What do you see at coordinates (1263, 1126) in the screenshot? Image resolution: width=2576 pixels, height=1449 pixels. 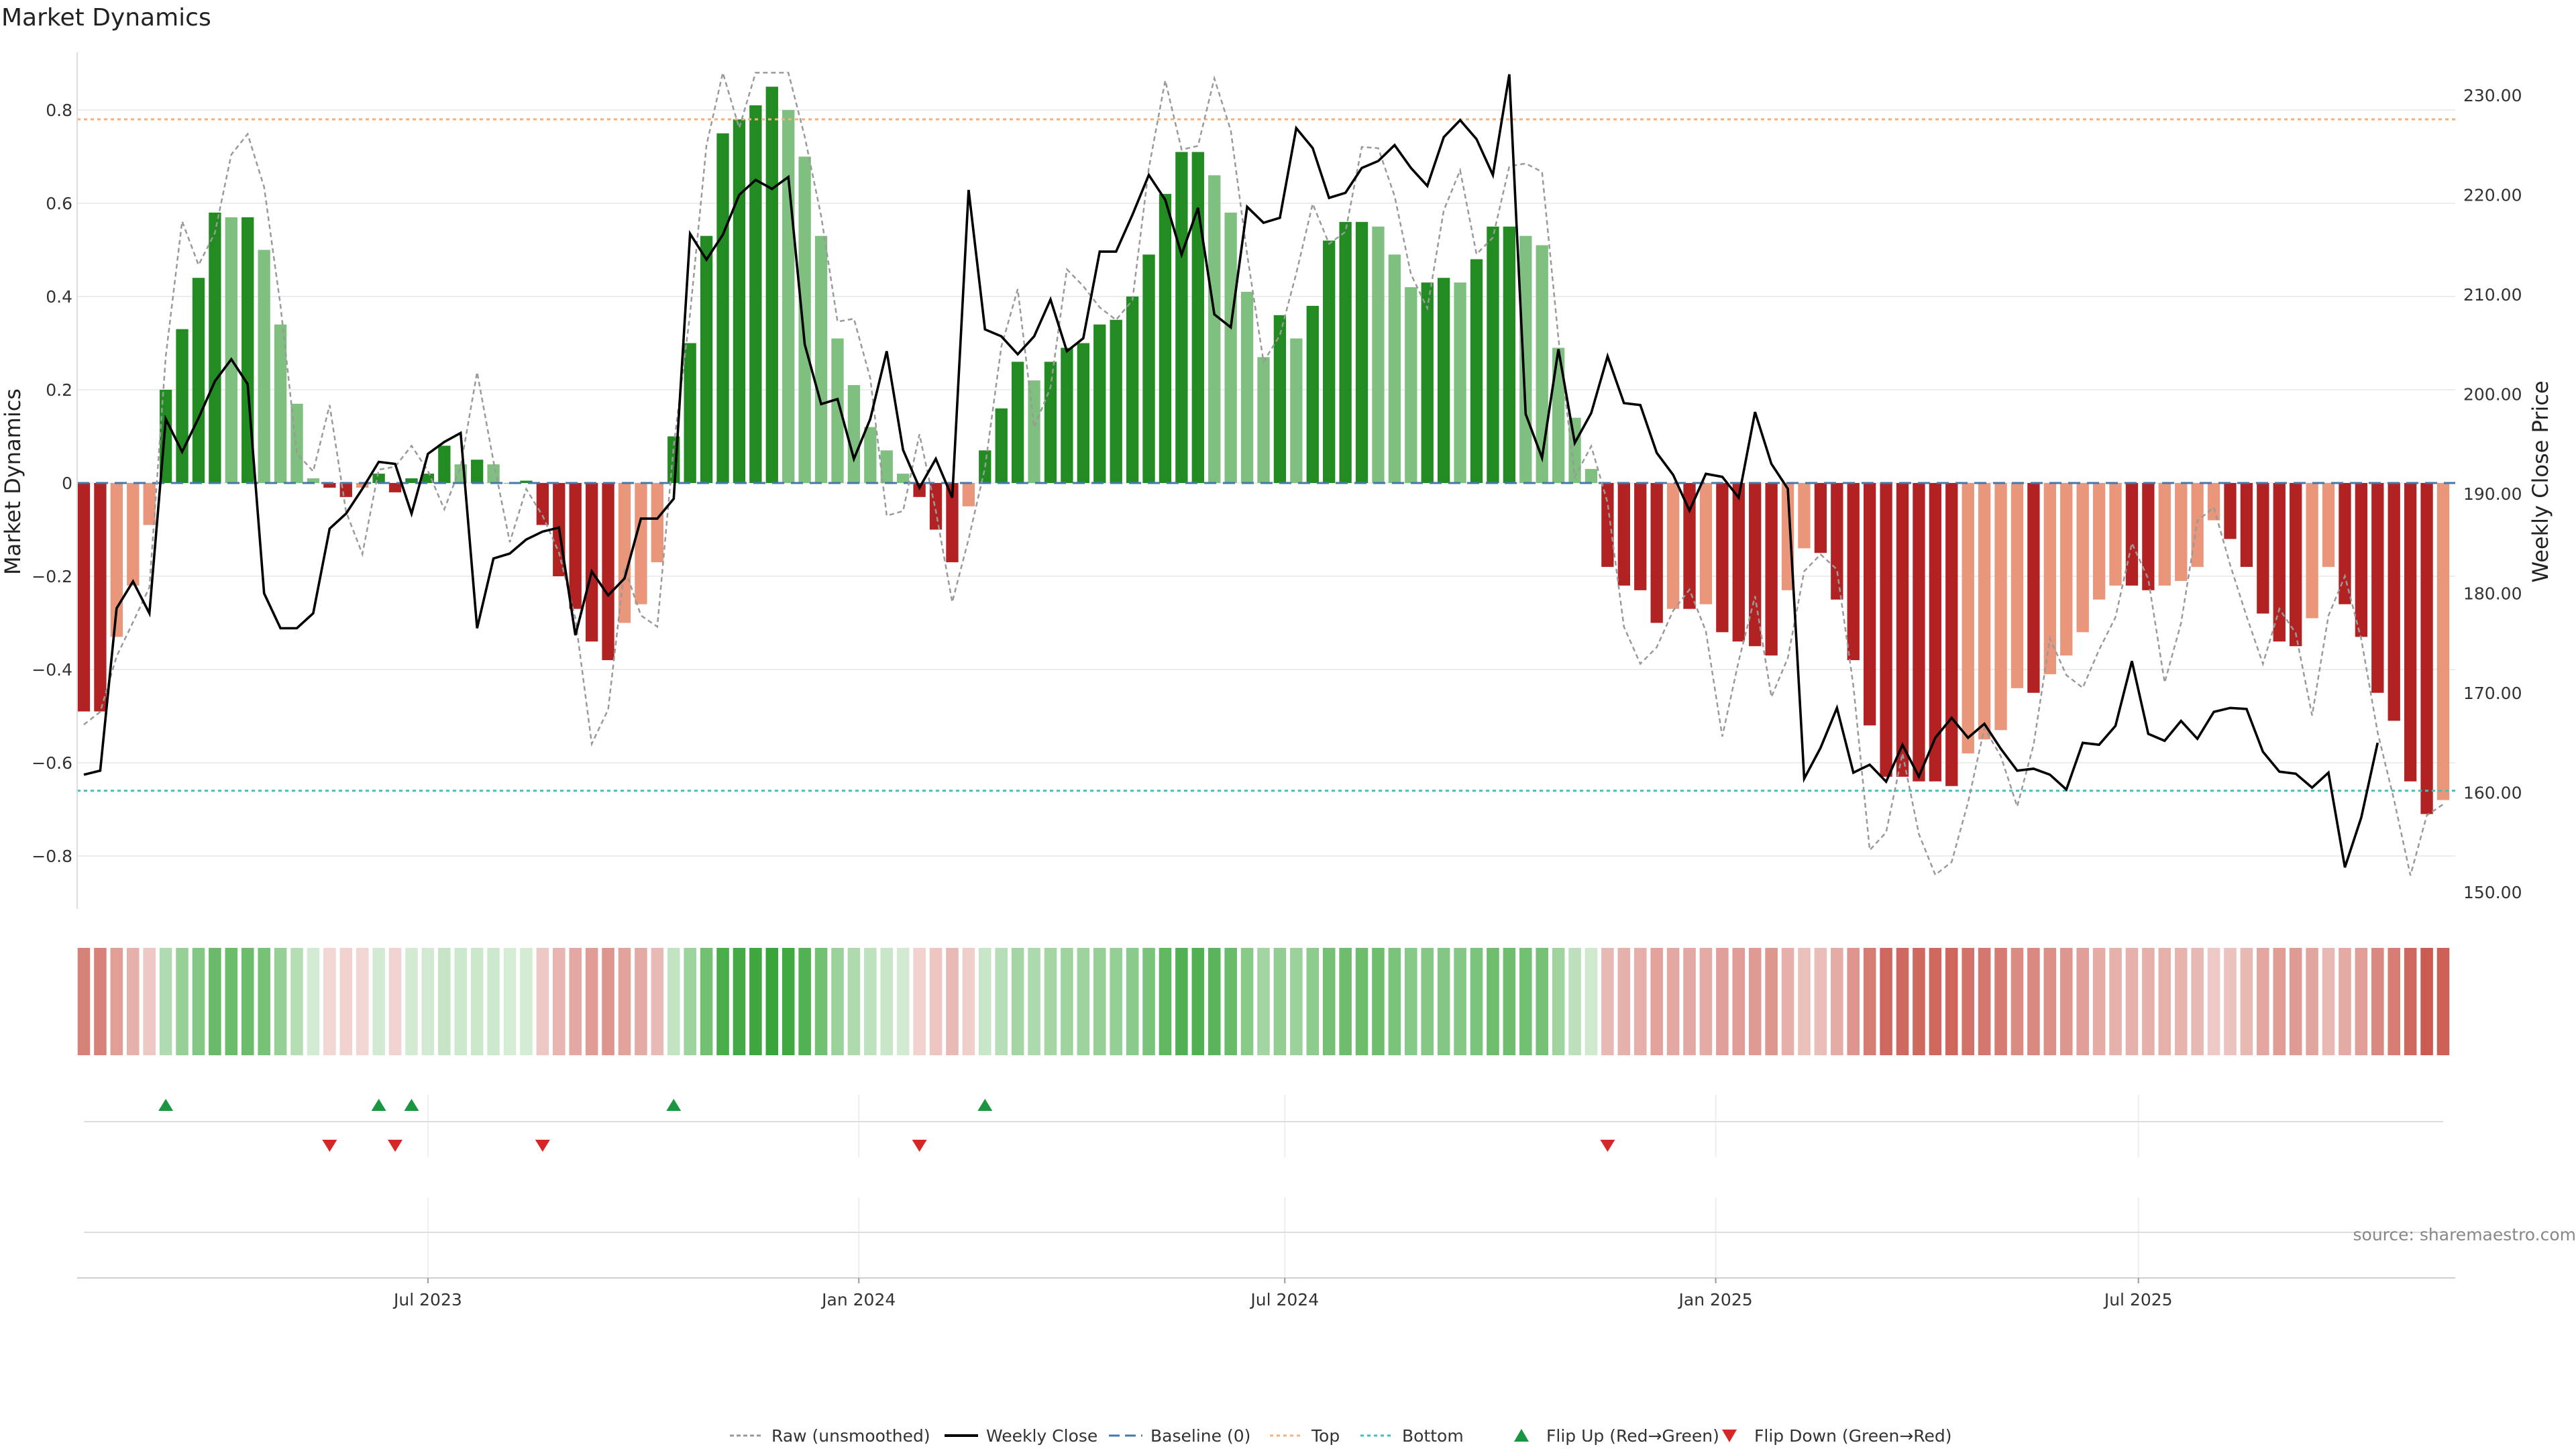 I see `flip-marker-panel` at bounding box center [1263, 1126].